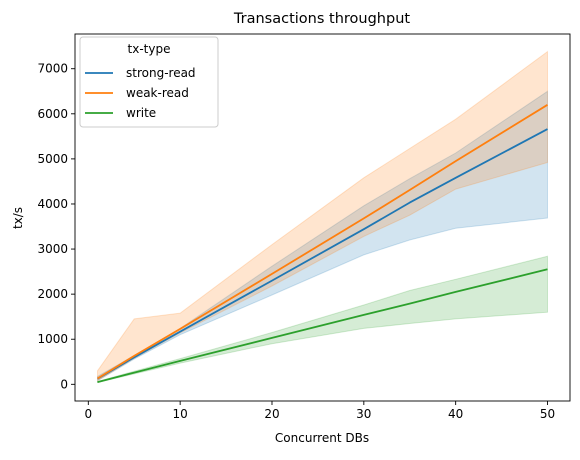 The height and width of the screenshot is (460, 580). Describe the element at coordinates (52, 294) in the screenshot. I see `y-tick-label: 2000` at that location.